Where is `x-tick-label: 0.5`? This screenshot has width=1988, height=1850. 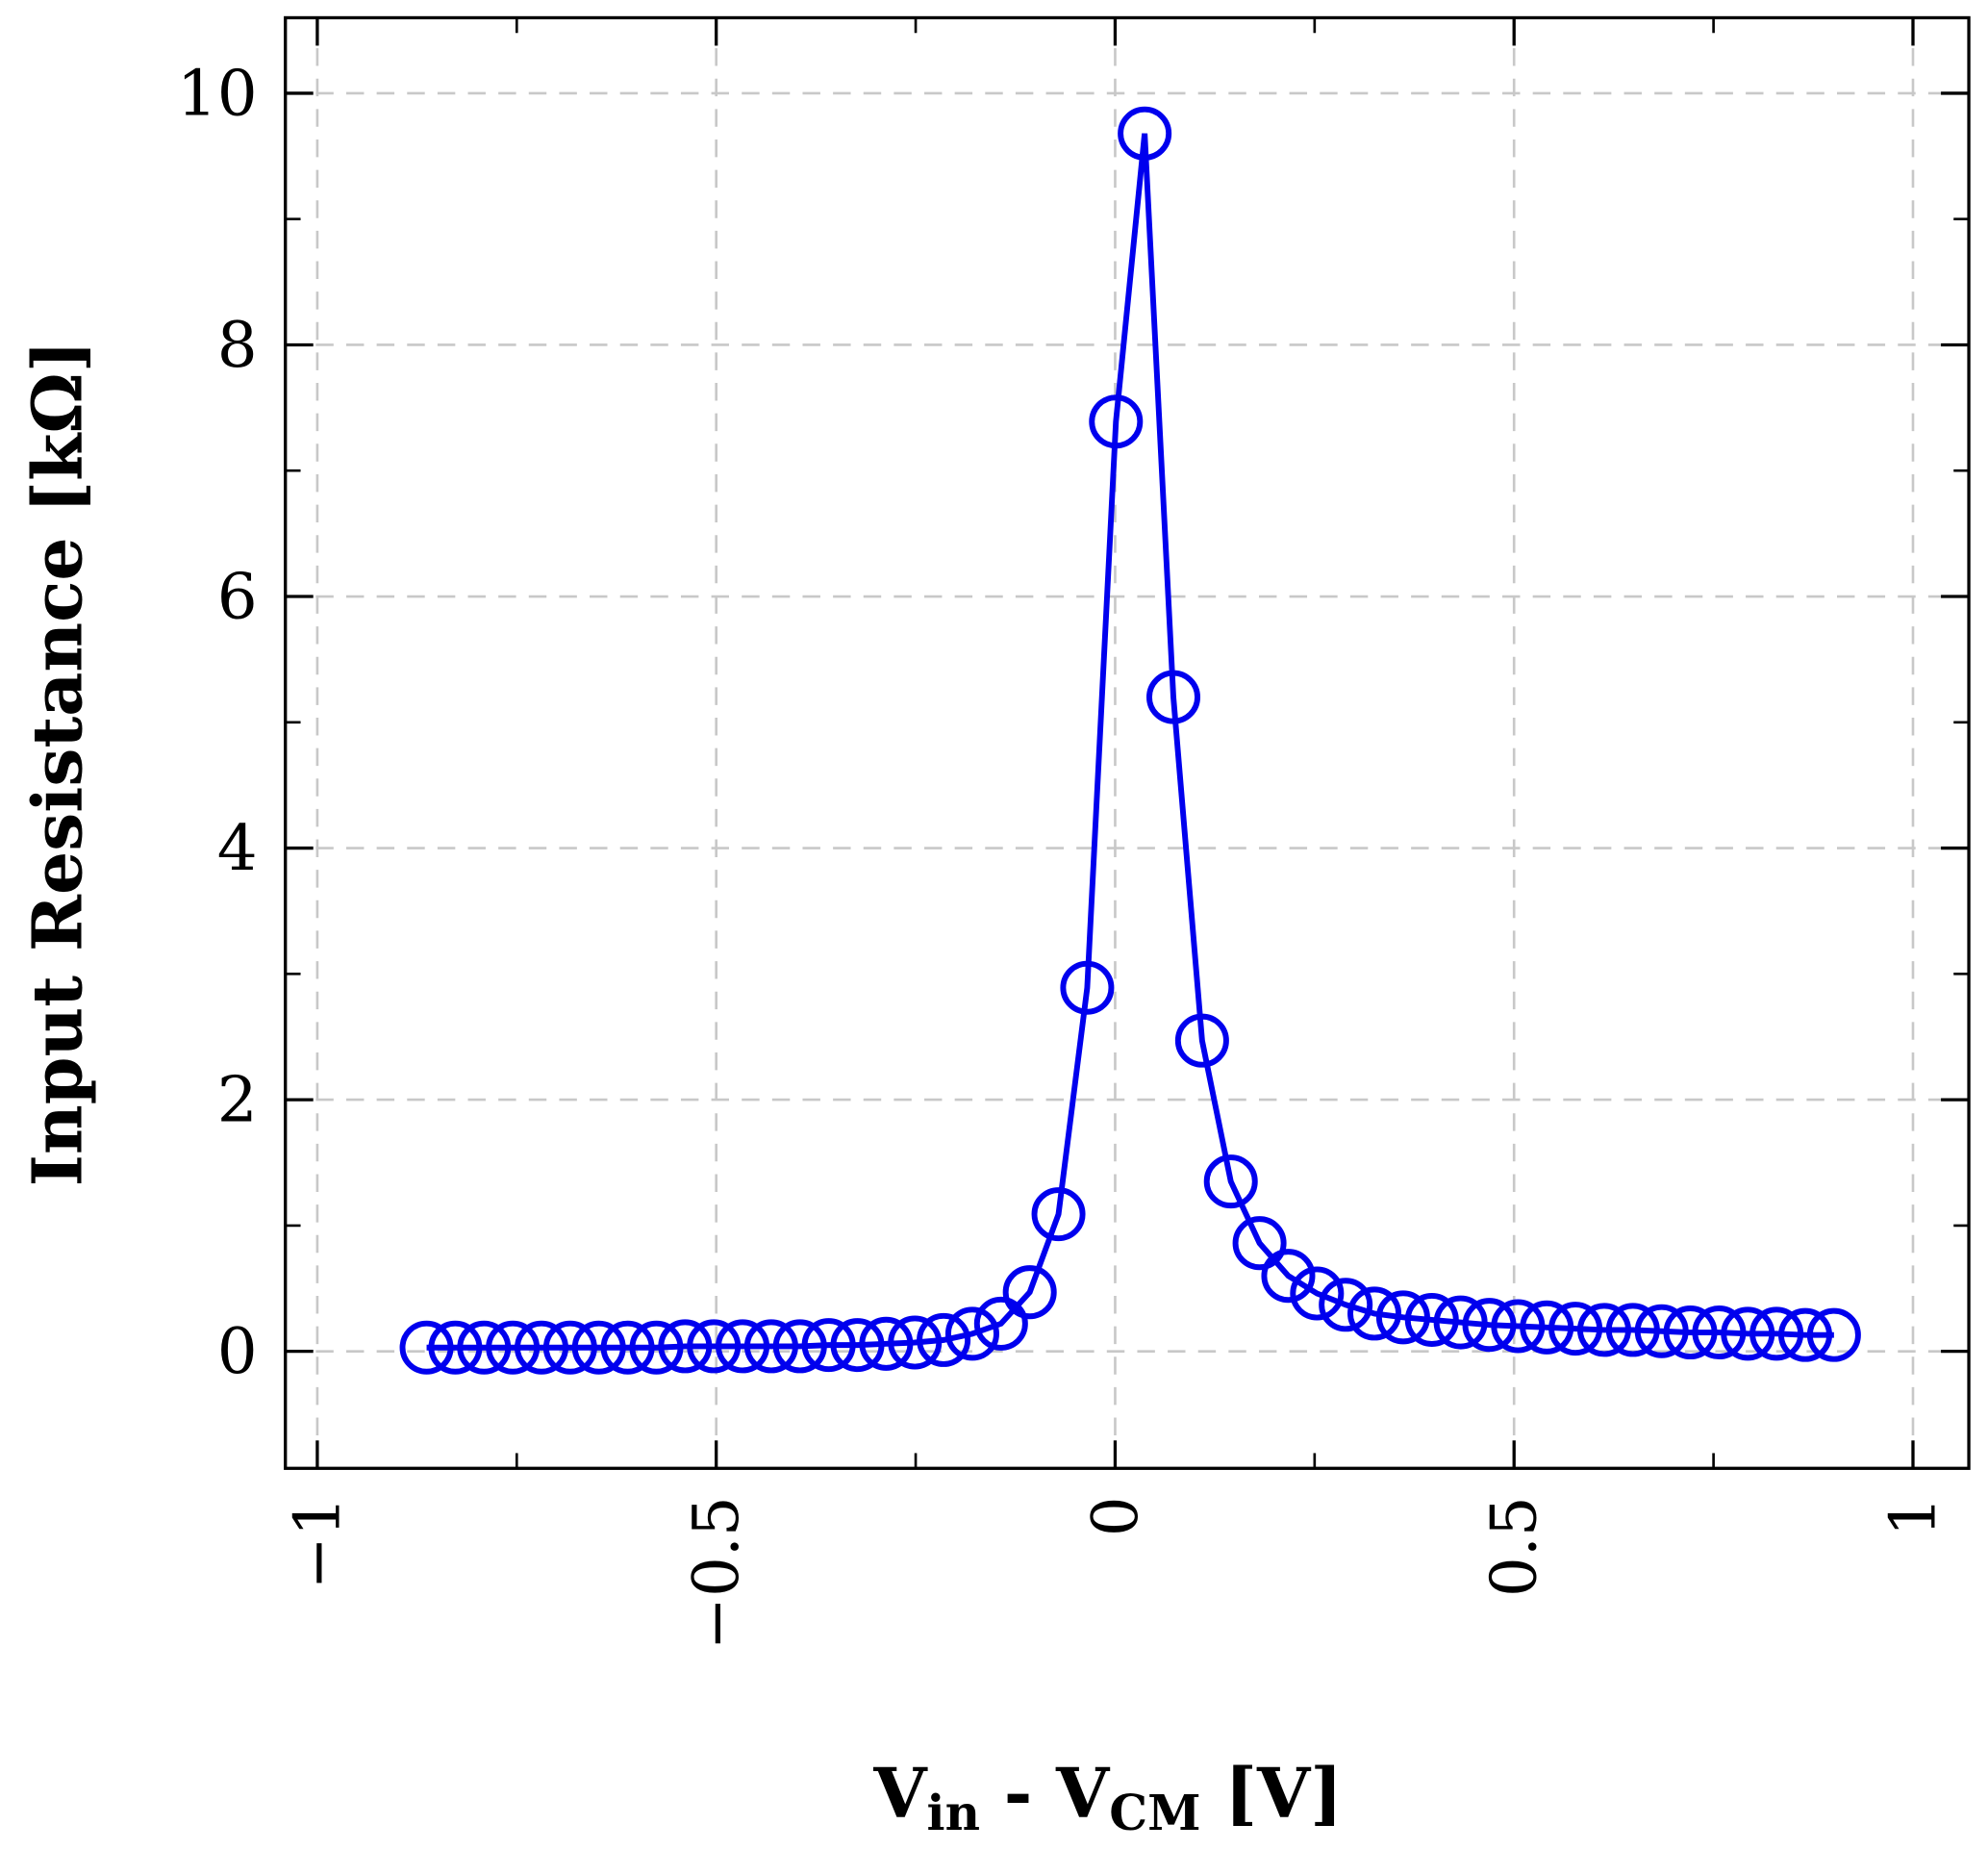
x-tick-label: 0.5 is located at coordinates (1514, 1546).